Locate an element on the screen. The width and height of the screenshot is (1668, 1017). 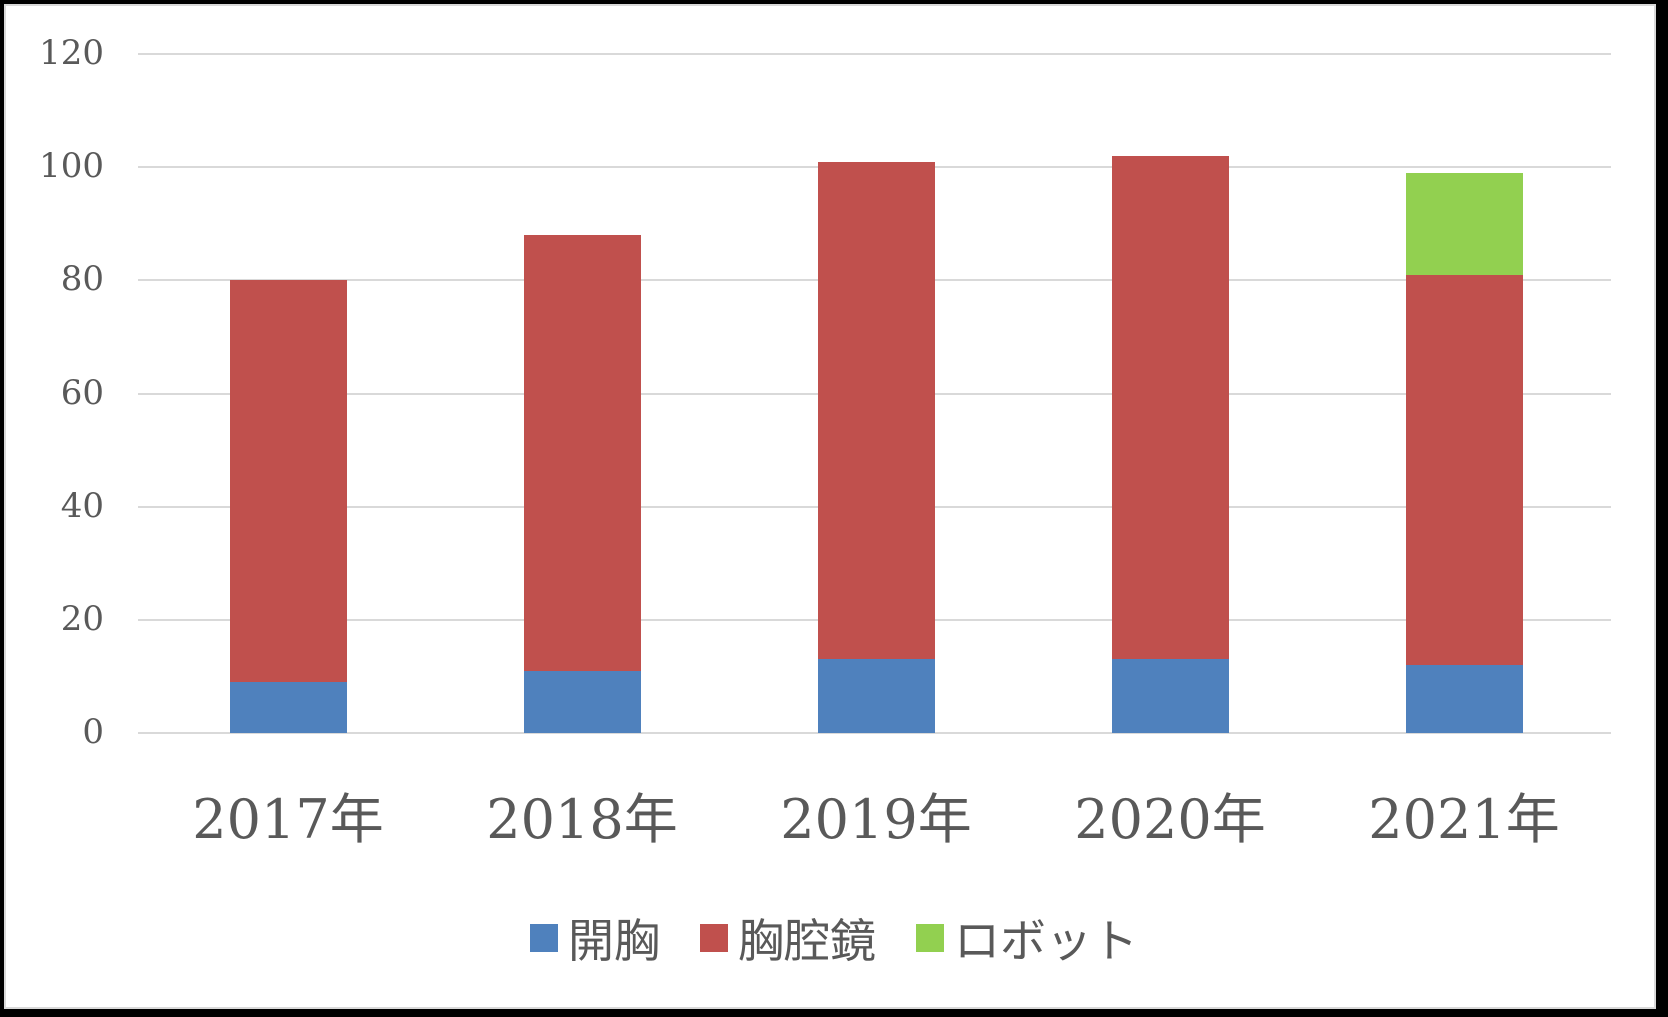
bar-2020年 is located at coordinates (1170, 508).